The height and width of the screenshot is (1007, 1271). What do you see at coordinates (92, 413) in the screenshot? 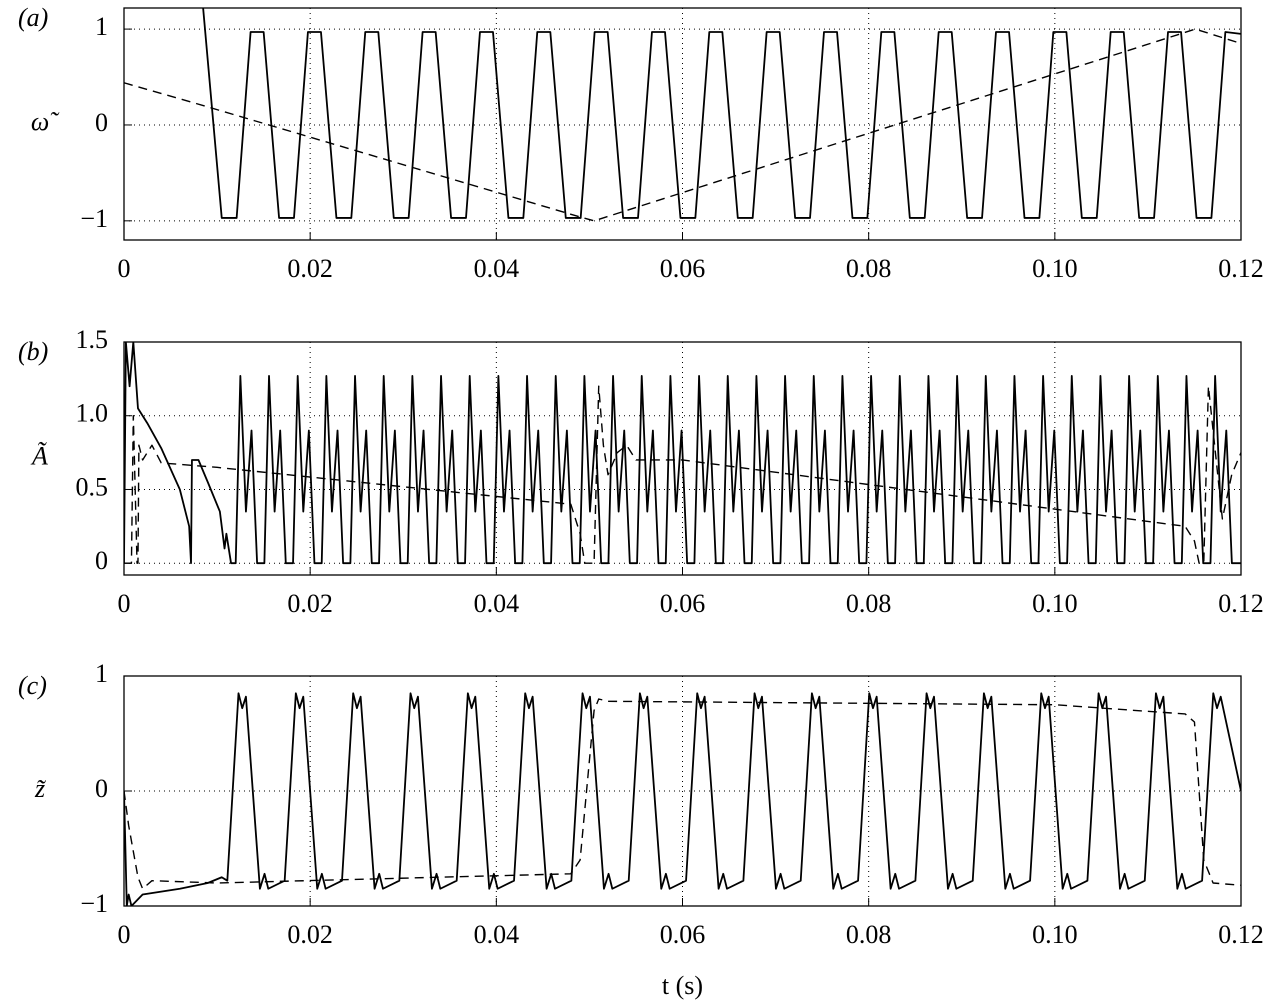
I see `y-tick-label: 1.0` at bounding box center [92, 413].